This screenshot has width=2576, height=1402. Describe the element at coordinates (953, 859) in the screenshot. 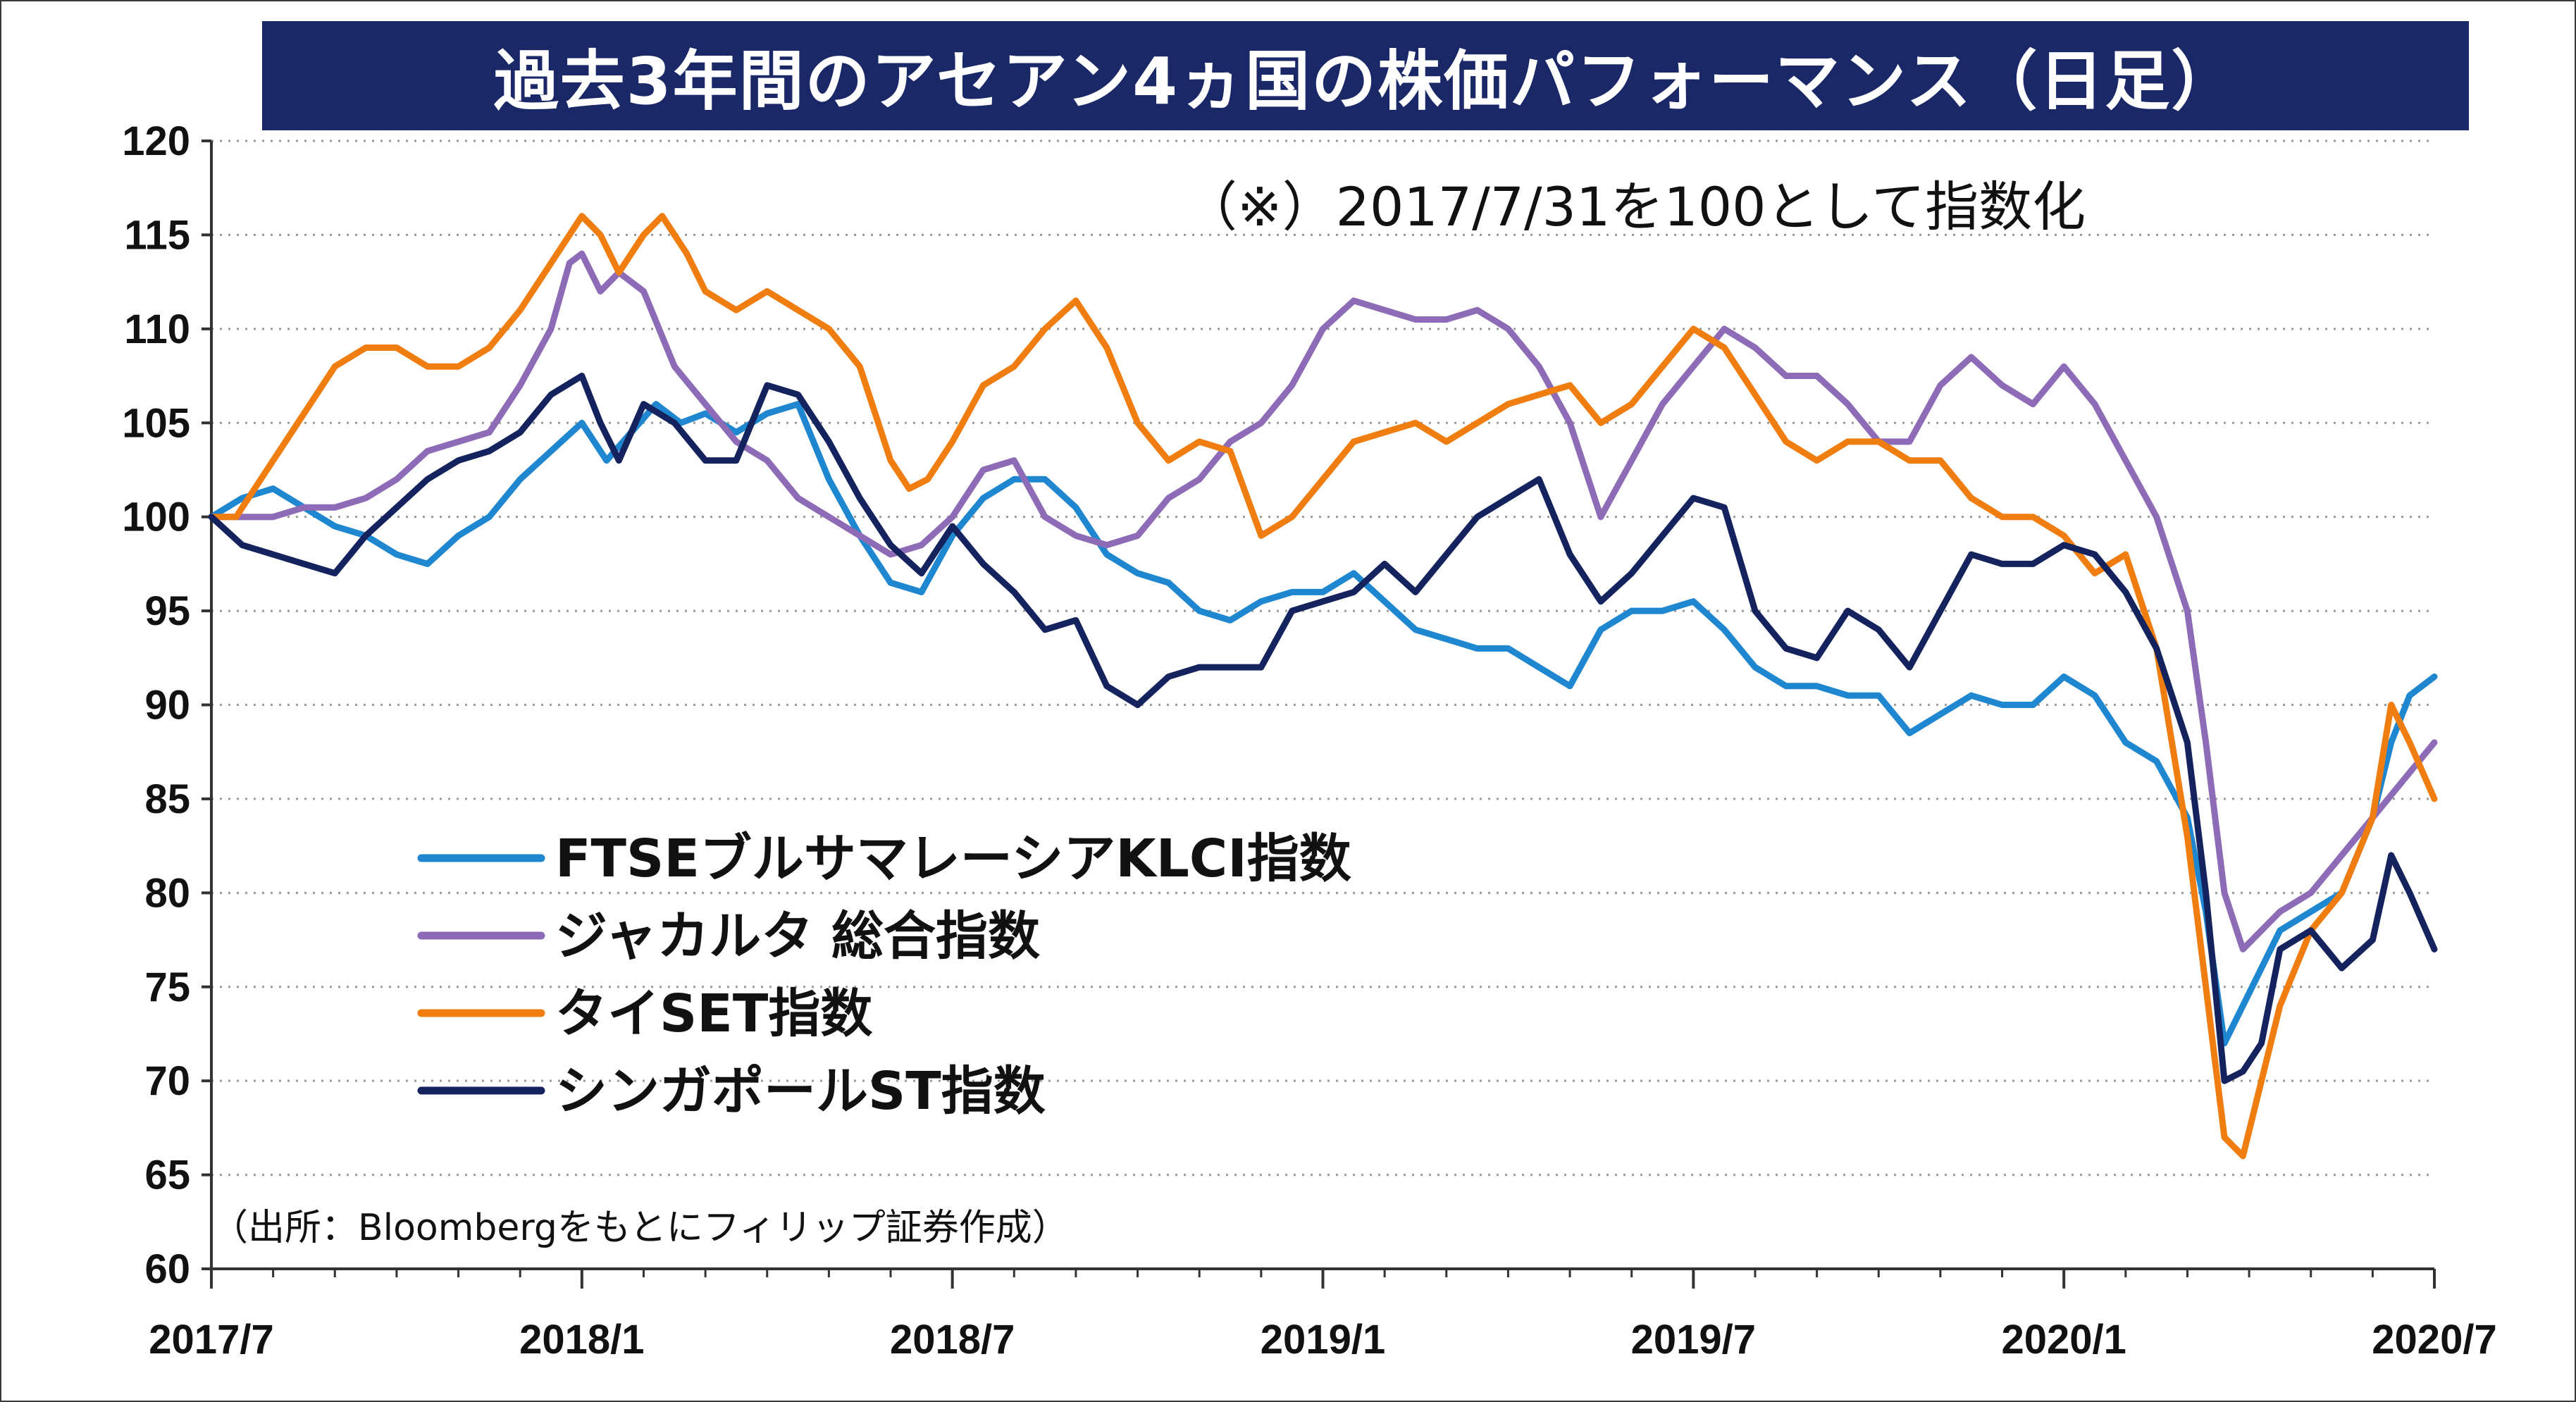

I see `legend-label: FTSEブルサマレーシアKLCI指数` at that location.